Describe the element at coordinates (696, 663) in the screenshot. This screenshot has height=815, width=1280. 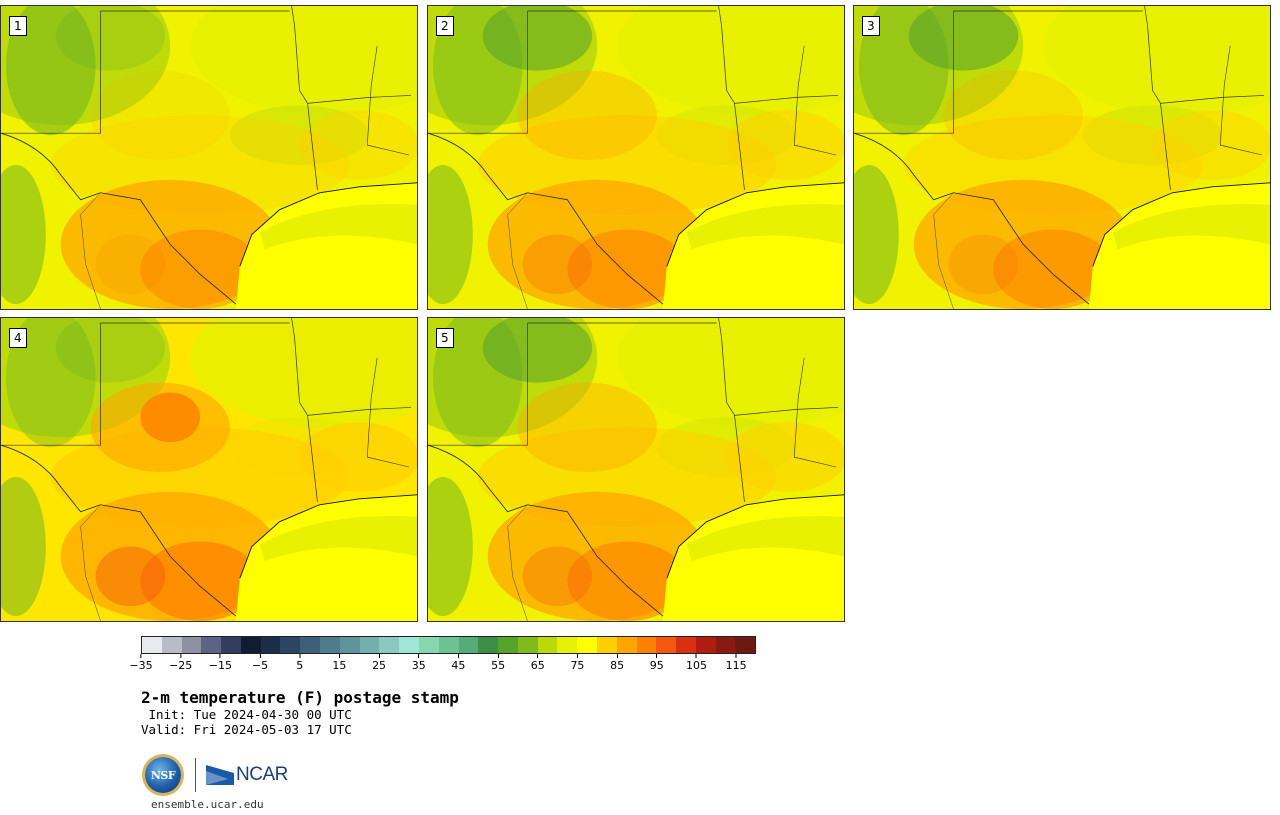
I see `colorbar-tick-label: 105` at that location.